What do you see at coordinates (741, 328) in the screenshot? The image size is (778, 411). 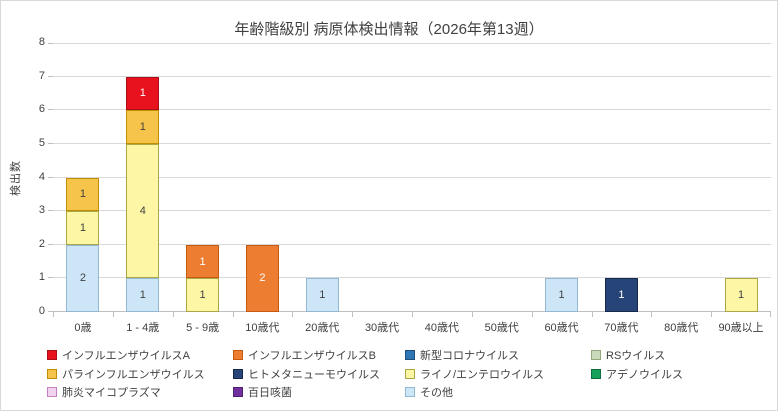 I see `x-category-label: 90歳以上` at bounding box center [741, 328].